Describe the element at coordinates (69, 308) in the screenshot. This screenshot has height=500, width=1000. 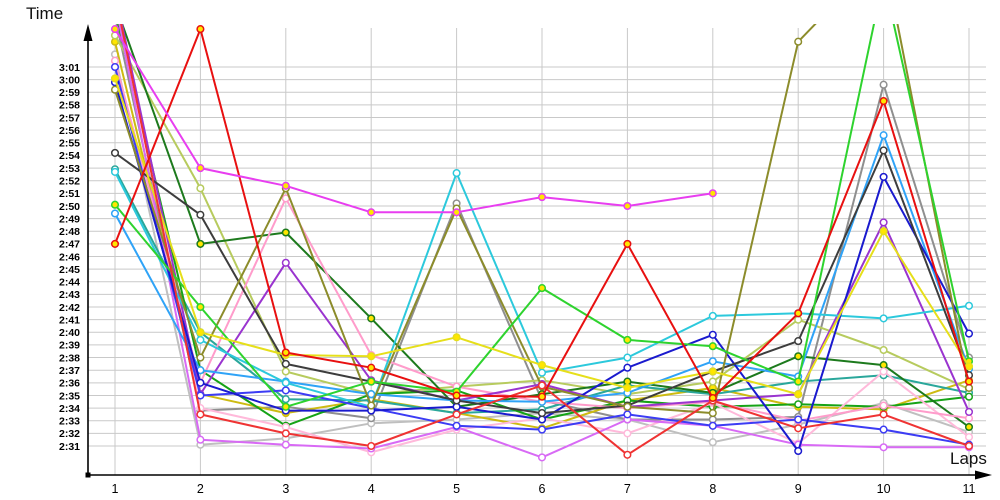
I see `y-tick-label: 2:42` at that location.